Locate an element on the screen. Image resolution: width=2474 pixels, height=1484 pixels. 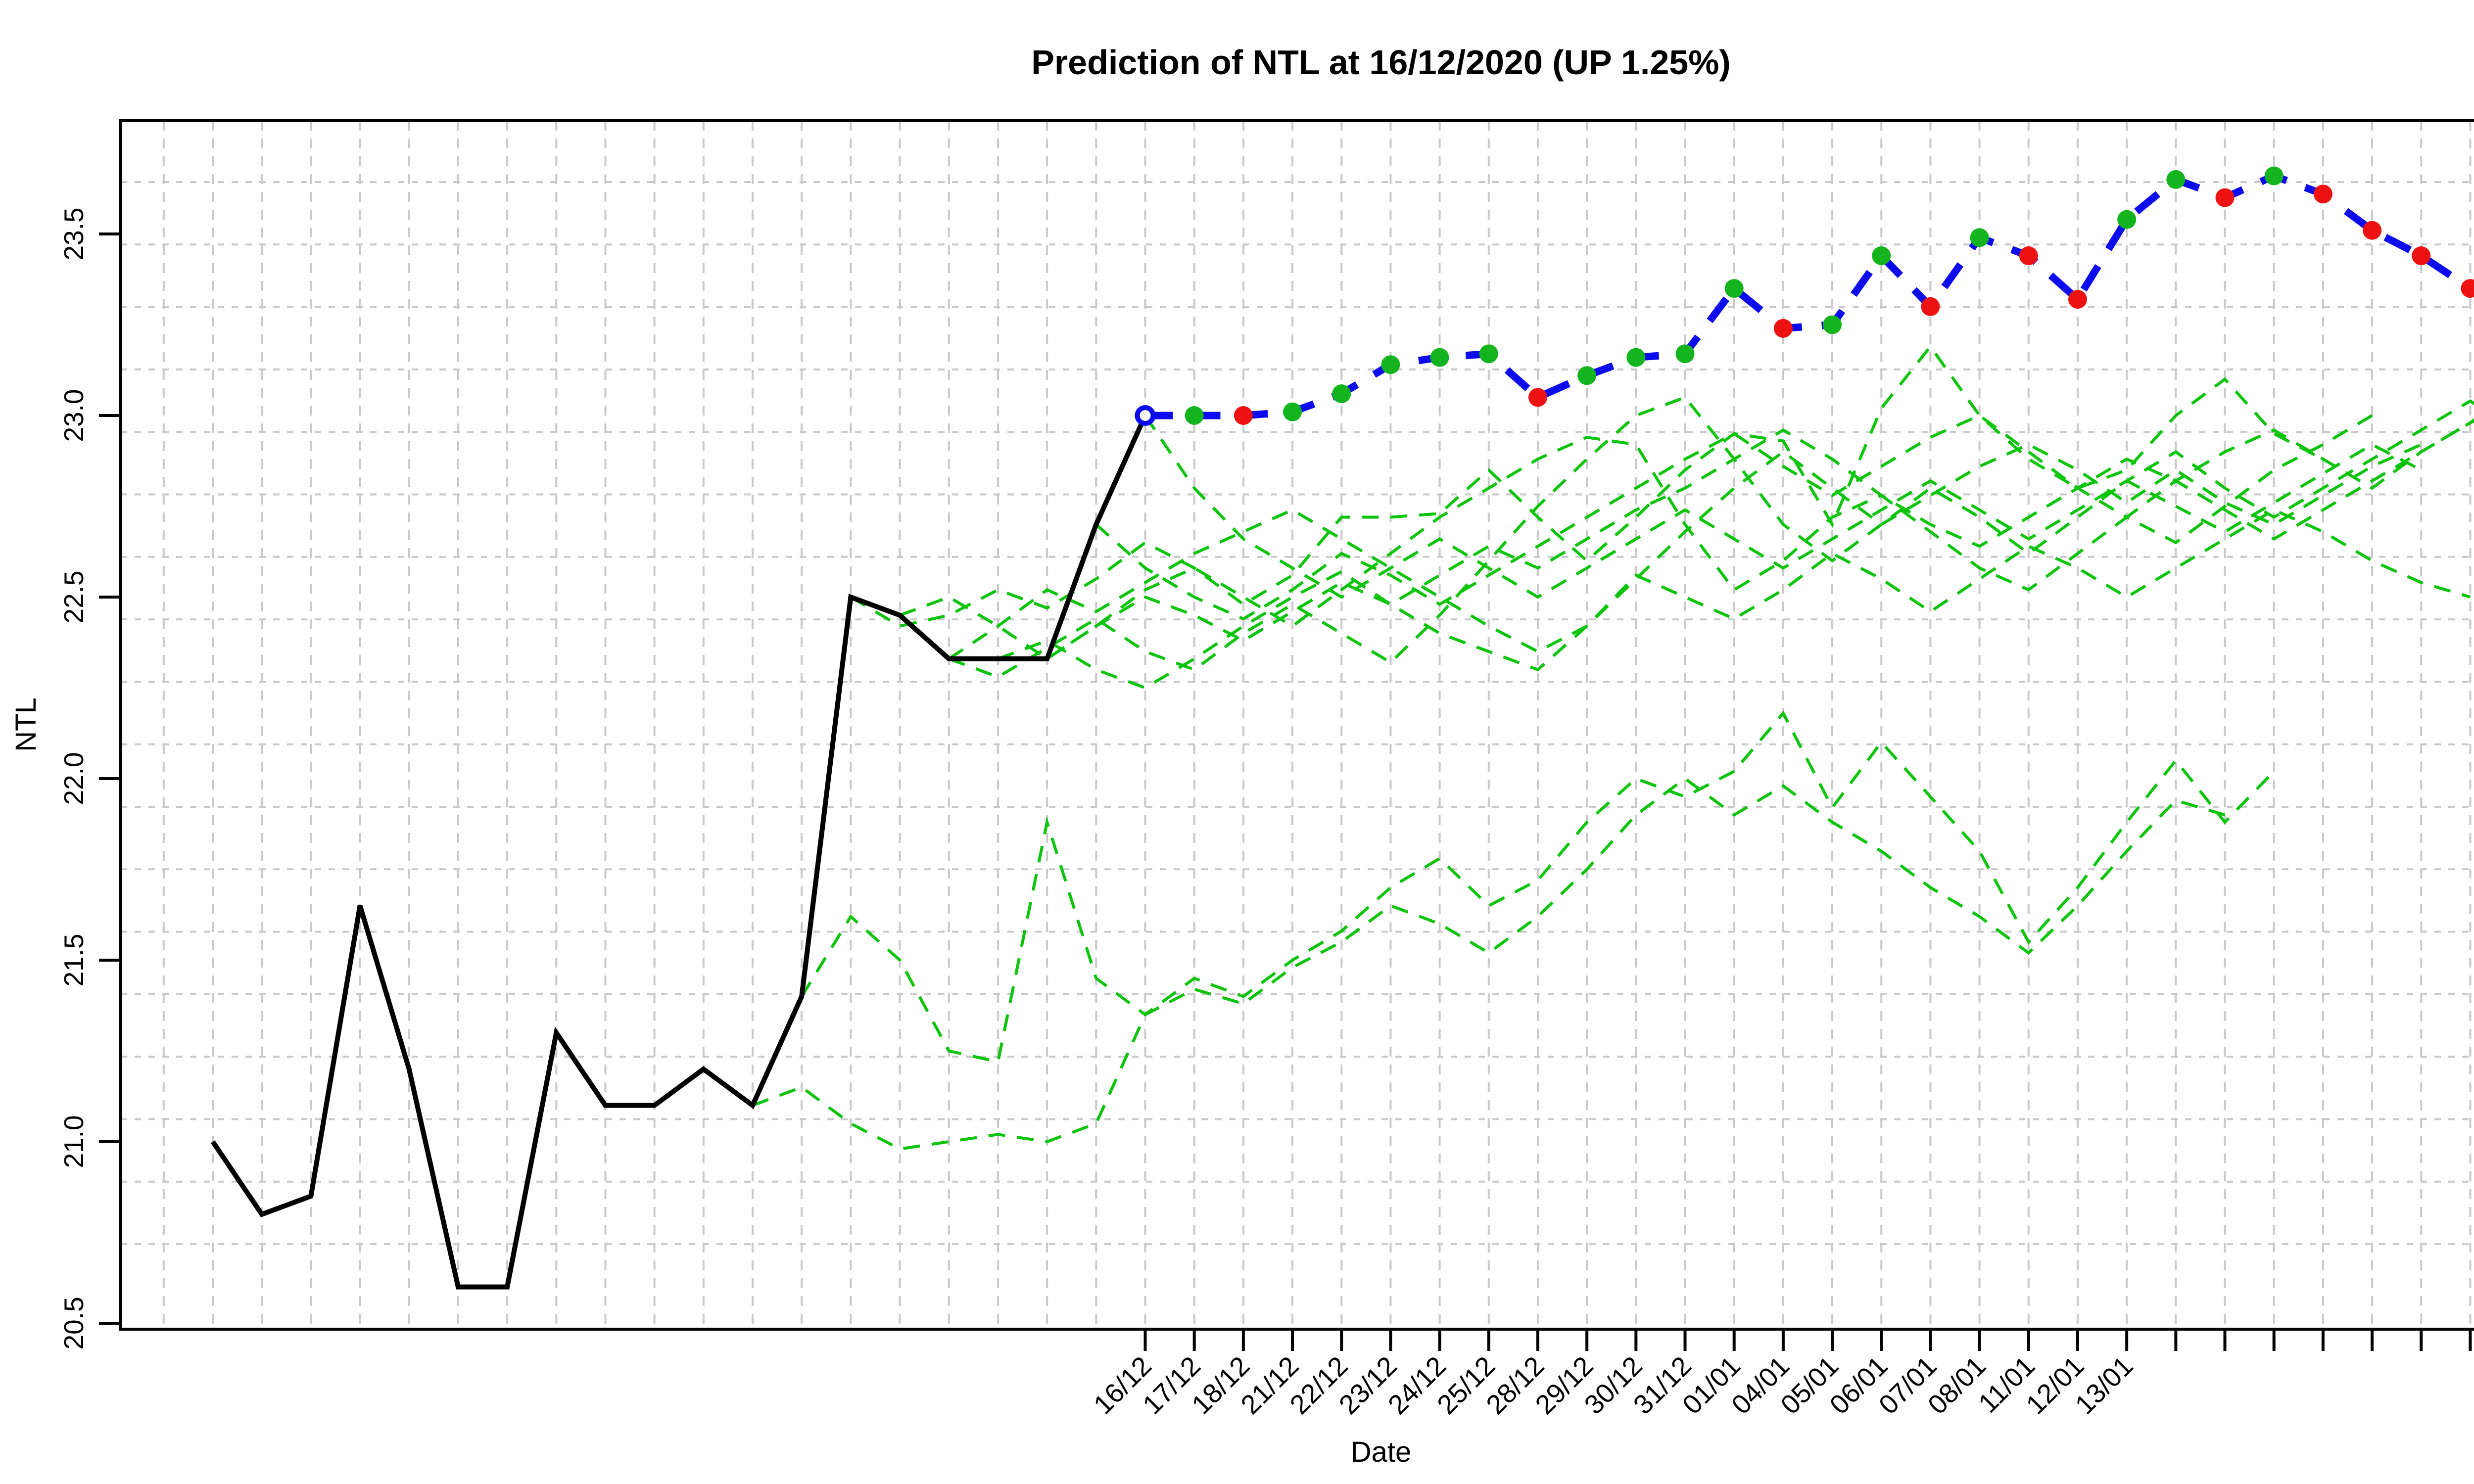
y-tick-label: 22.5 is located at coordinates (73, 596).